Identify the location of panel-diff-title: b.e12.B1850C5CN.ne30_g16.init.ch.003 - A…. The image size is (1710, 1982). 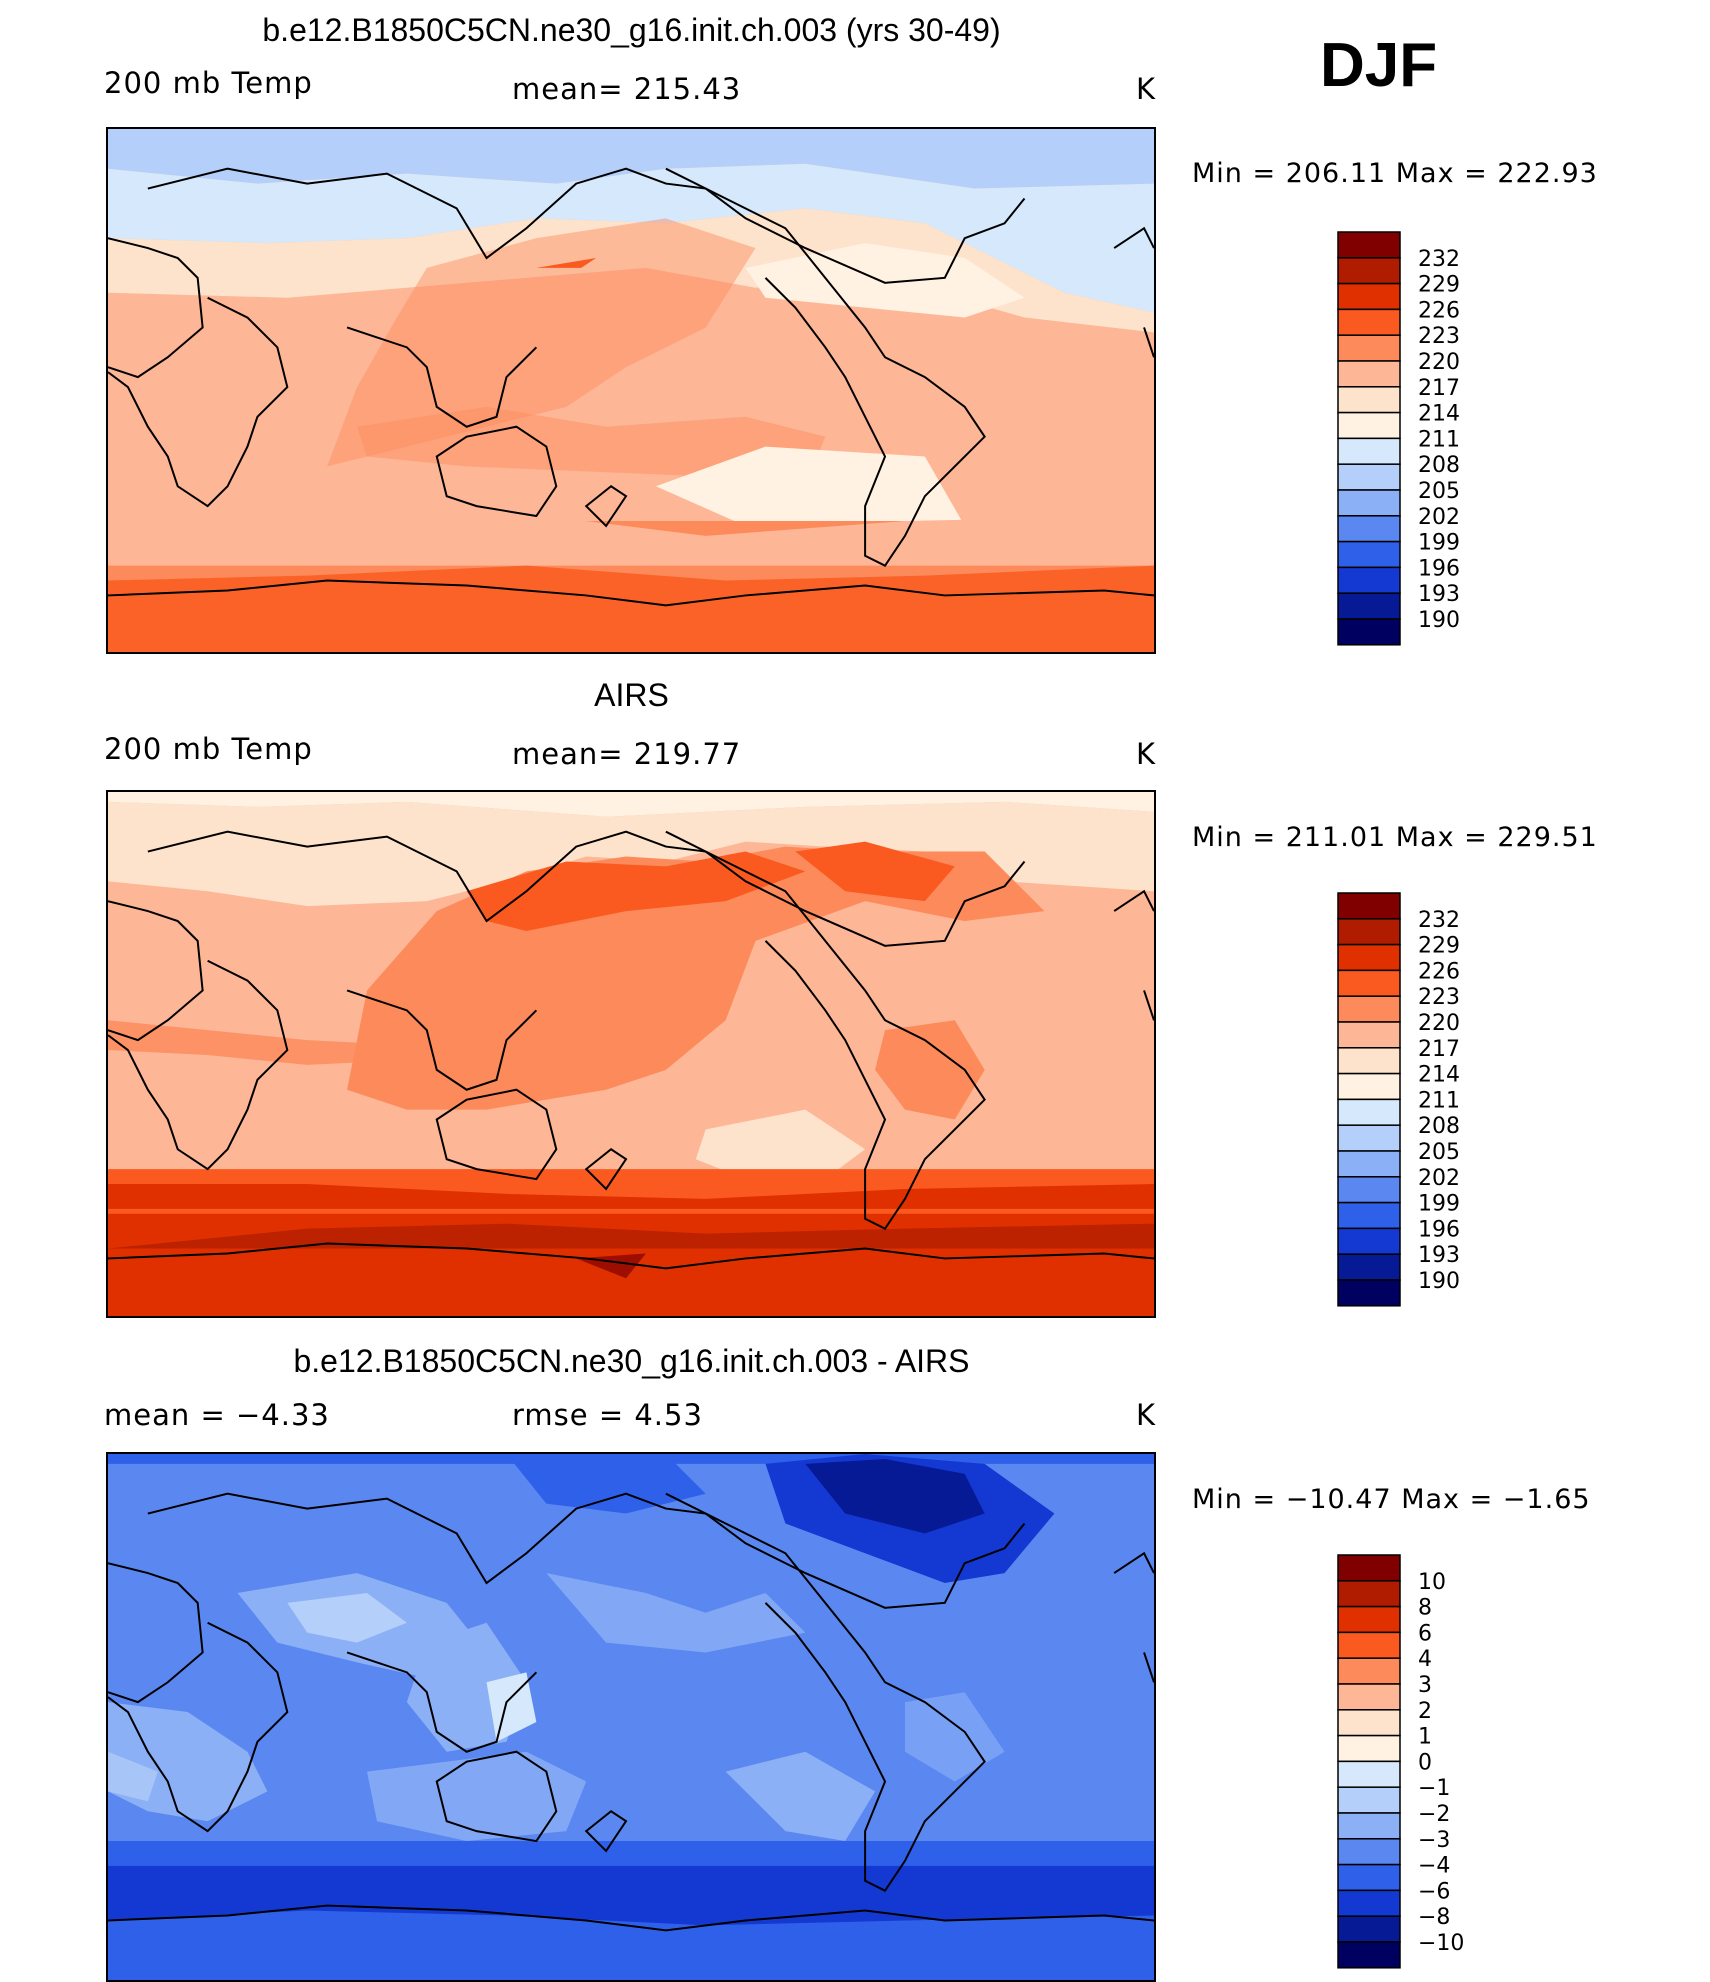
(631, 1361).